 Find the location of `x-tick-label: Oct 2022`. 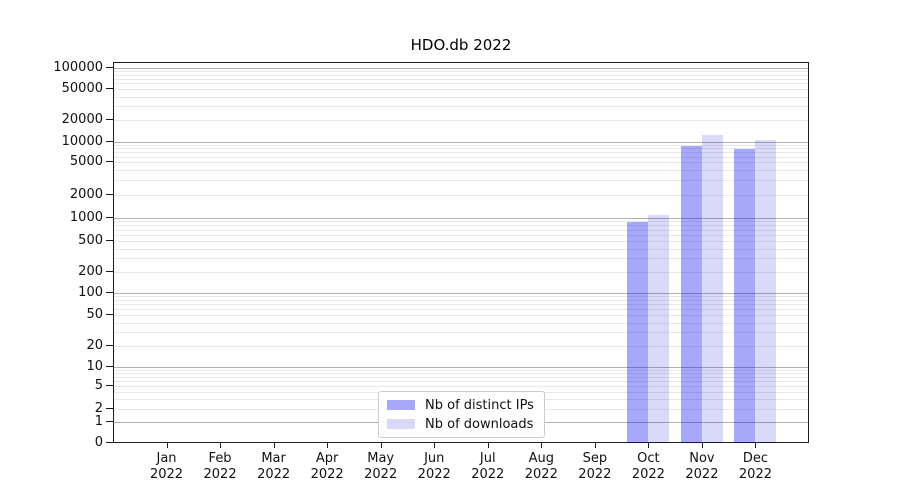

x-tick-label: Oct 2022 is located at coordinates (648, 466).